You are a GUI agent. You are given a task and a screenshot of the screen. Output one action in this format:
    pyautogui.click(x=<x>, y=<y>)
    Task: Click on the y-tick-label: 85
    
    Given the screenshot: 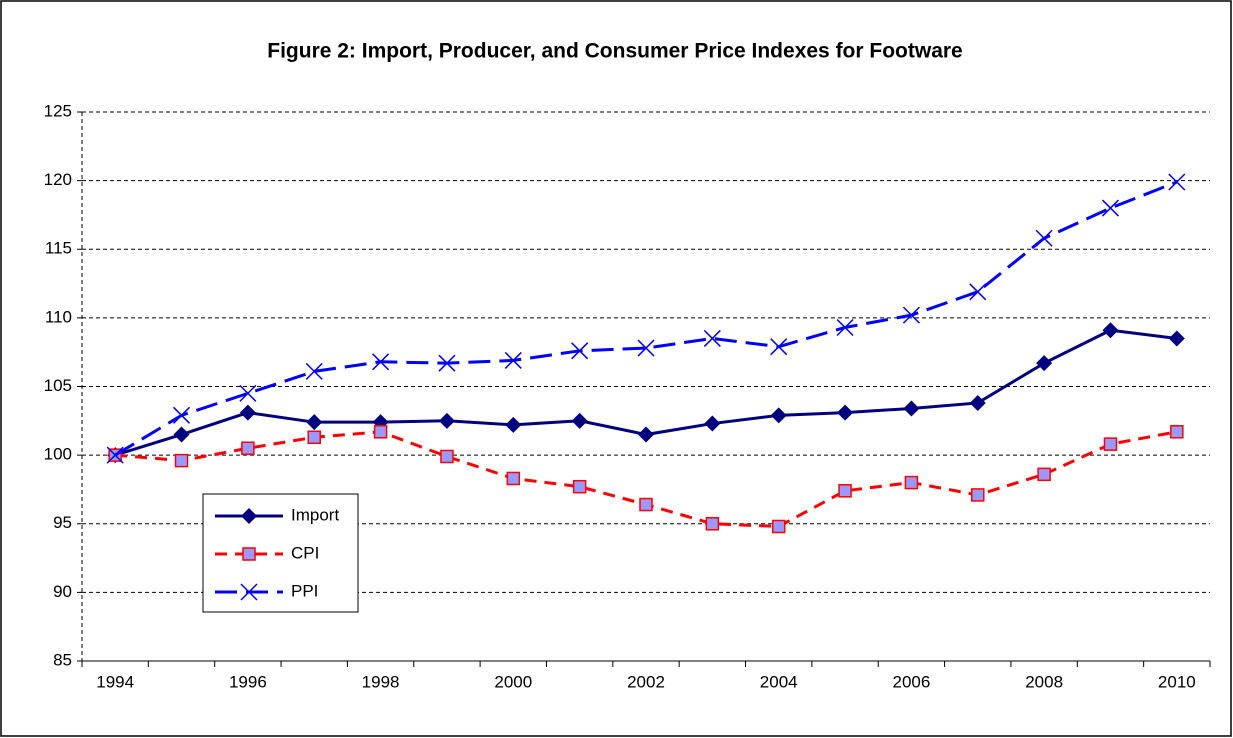 What is the action you would take?
    pyautogui.click(x=62, y=659)
    